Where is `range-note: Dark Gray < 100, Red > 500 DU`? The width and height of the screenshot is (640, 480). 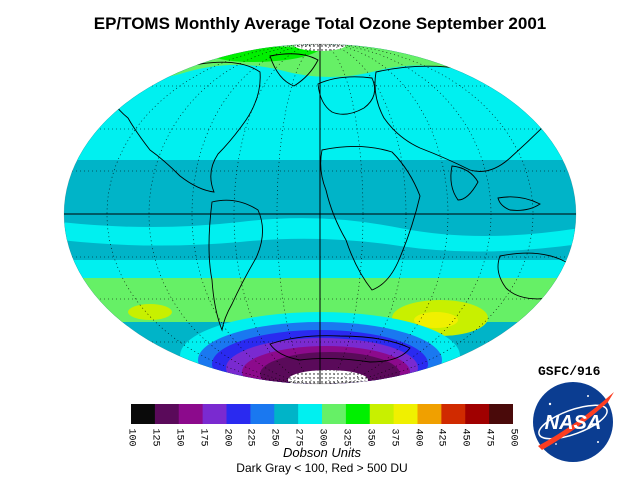
range-note: Dark Gray < 100, Red > 500 DU is located at coordinates (322, 468).